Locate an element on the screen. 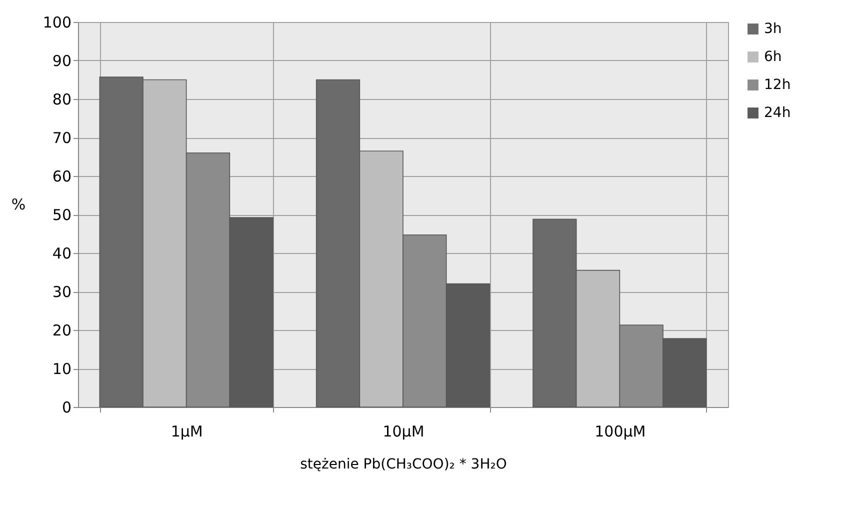  y-tick-label: 100 is located at coordinates (57, 23).